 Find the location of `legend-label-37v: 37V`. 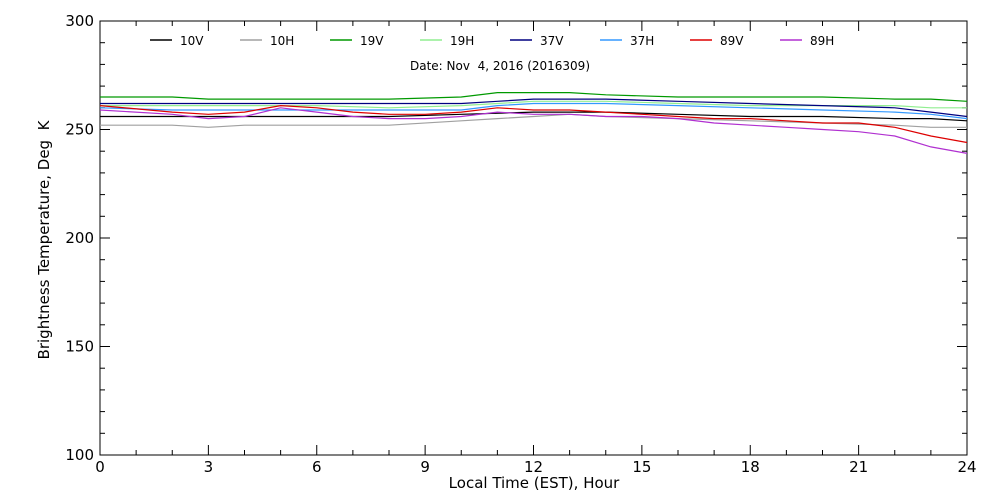

legend-label-37v: 37V is located at coordinates (552, 41).